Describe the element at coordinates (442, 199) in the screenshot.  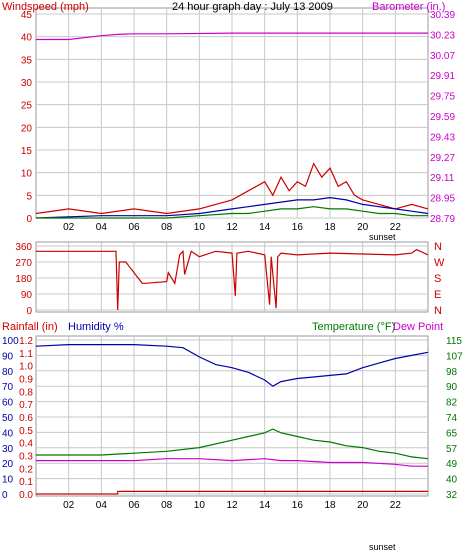
I see `barometer-tick-label: 28.95` at that location.